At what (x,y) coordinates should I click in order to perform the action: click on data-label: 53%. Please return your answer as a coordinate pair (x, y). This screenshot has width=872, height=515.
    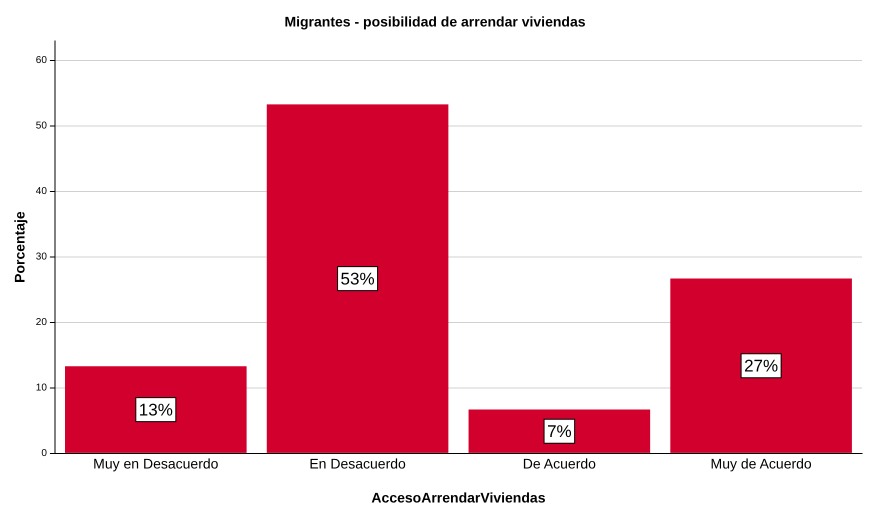
    Looking at the image, I should click on (357, 278).